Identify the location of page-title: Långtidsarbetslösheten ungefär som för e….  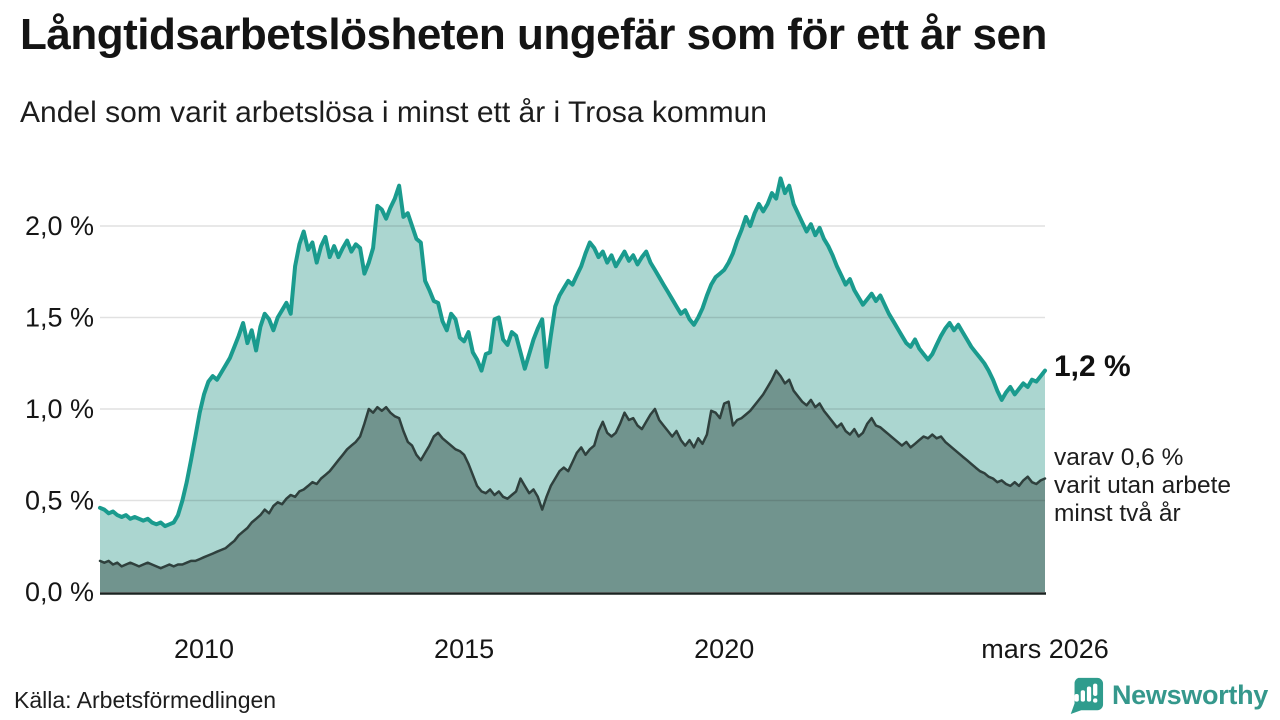
(533, 34).